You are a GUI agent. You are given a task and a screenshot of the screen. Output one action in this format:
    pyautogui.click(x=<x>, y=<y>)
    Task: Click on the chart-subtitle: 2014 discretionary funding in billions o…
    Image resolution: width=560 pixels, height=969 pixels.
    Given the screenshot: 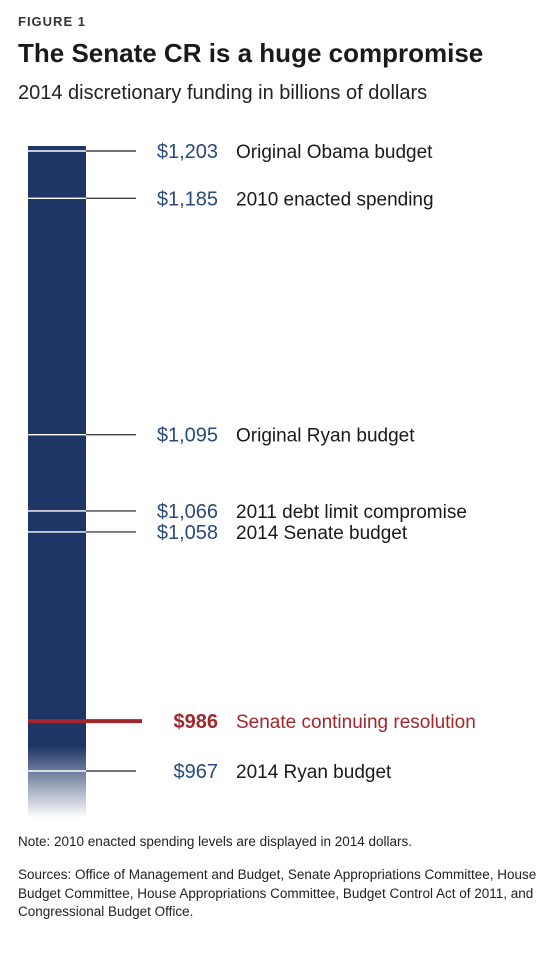 What is the action you would take?
    pyautogui.click(x=223, y=93)
    